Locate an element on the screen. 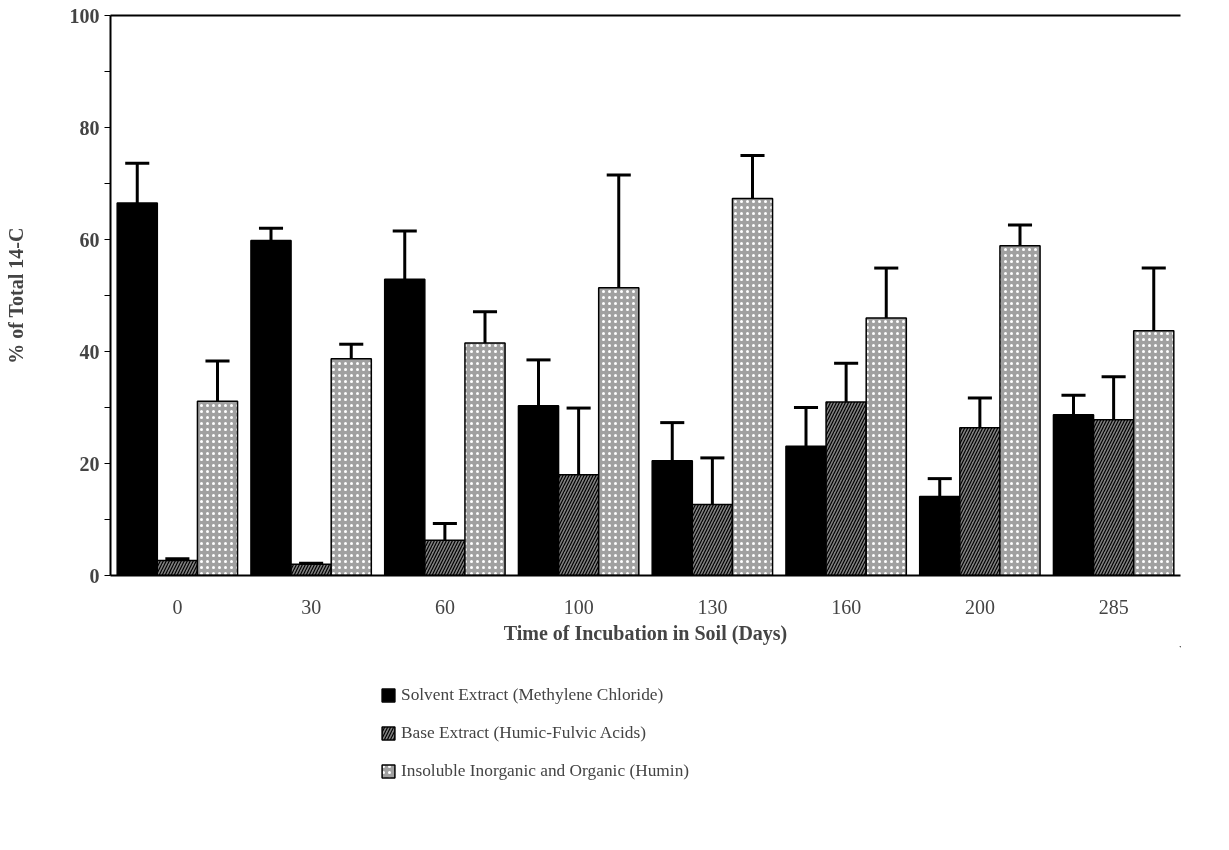 This screenshot has height=850, width=1229. x-axis-title: Time of Incubation in Soil (Days) is located at coordinates (645, 633).